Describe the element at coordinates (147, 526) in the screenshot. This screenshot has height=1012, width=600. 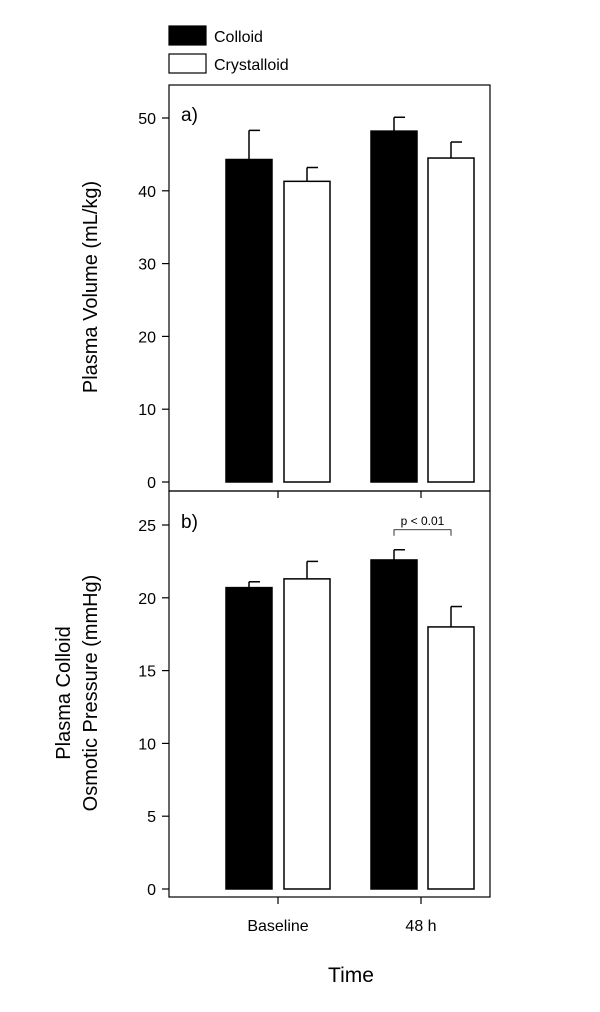
I see `y-tick-label: 25` at that location.